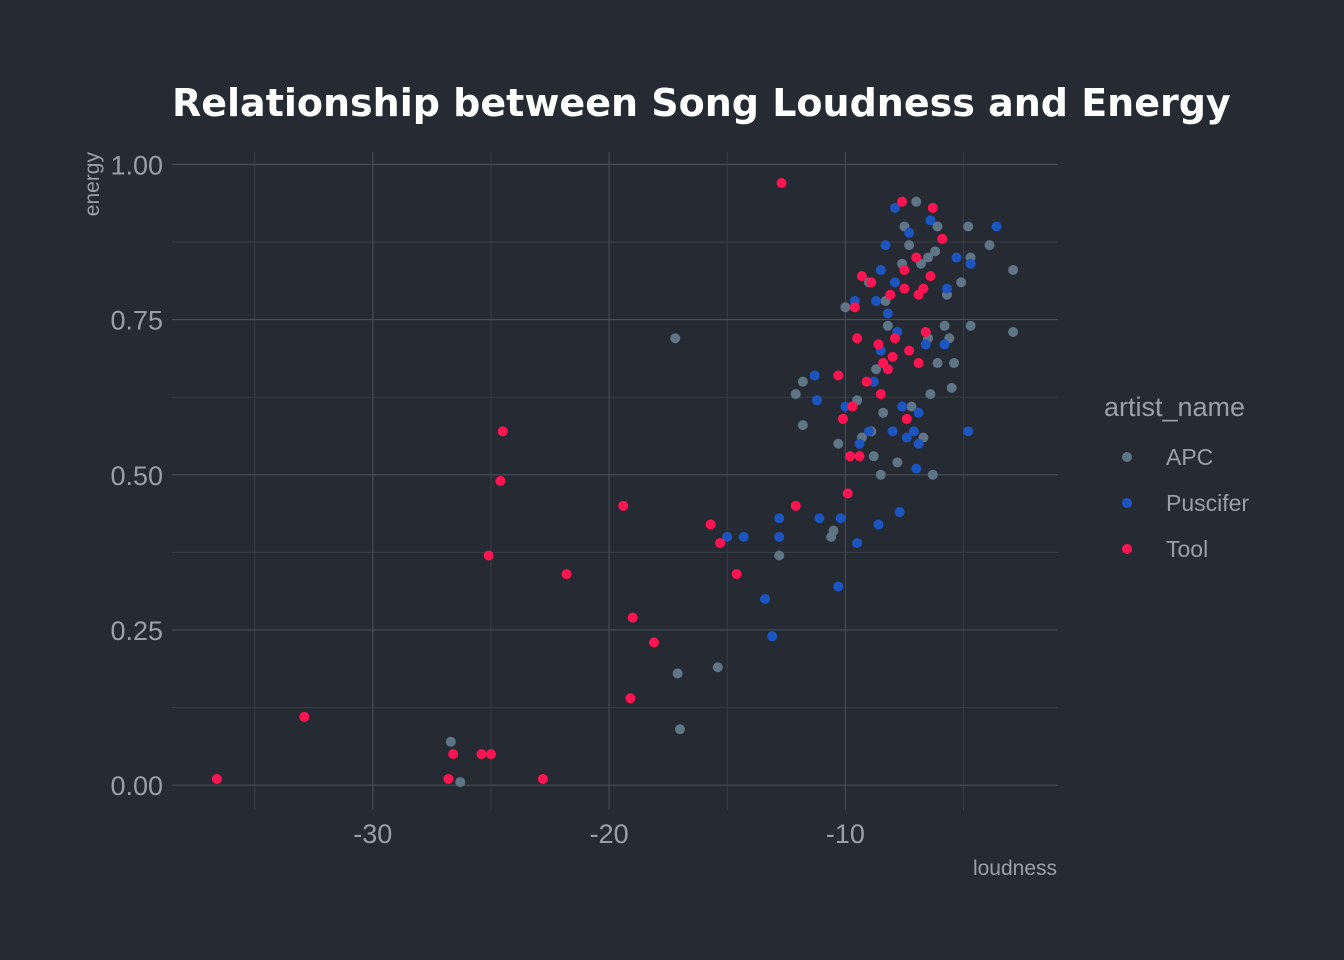  I want to click on x-tick-label: -20, so click(609, 834).